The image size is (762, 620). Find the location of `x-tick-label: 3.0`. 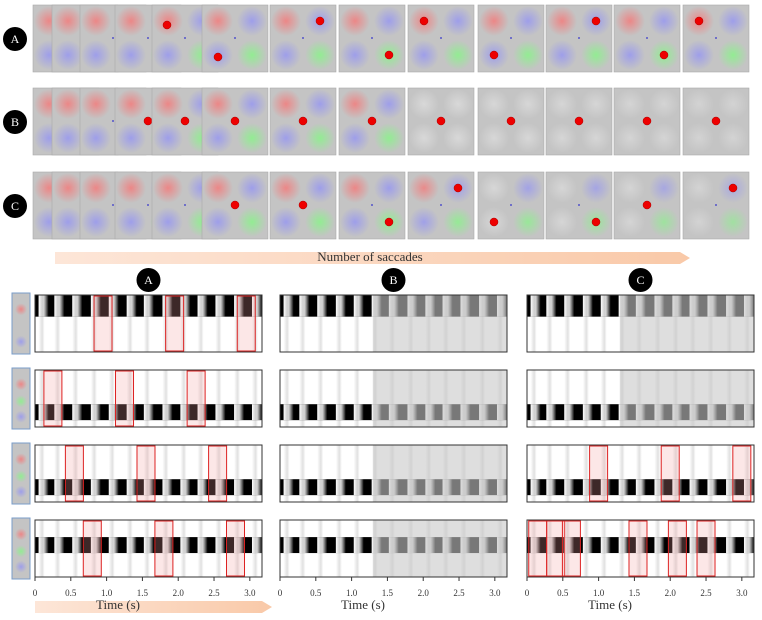

x-tick-label: 3.0 is located at coordinates (742, 593).